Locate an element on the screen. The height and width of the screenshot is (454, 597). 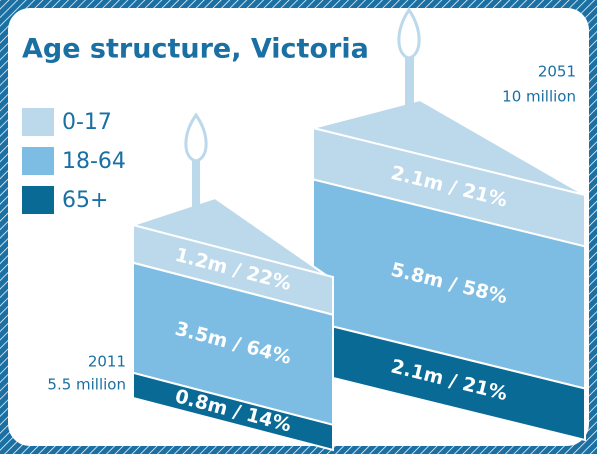
legend-label: 0-17 is located at coordinates (87, 122).